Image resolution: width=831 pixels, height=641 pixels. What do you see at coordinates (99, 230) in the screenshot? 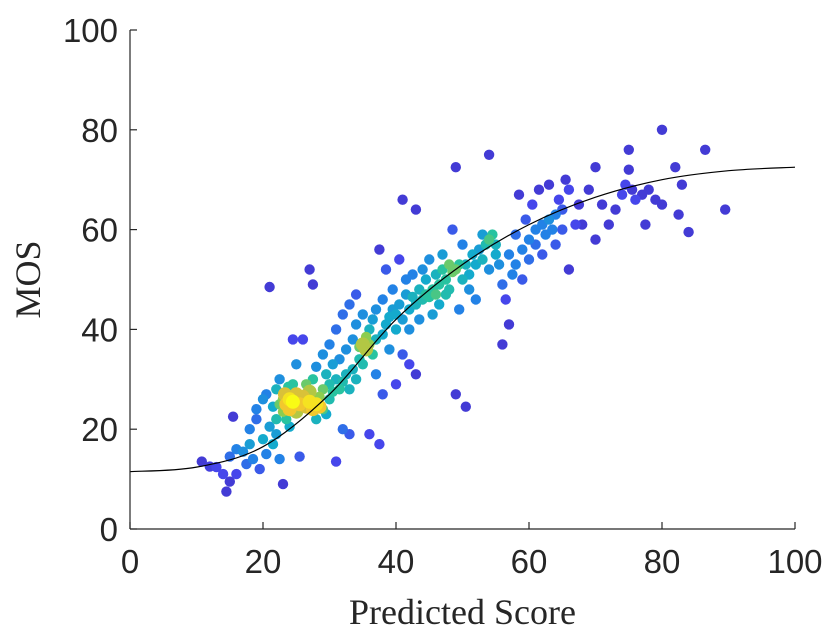
I see `y-tick-label: 60` at bounding box center [99, 230].